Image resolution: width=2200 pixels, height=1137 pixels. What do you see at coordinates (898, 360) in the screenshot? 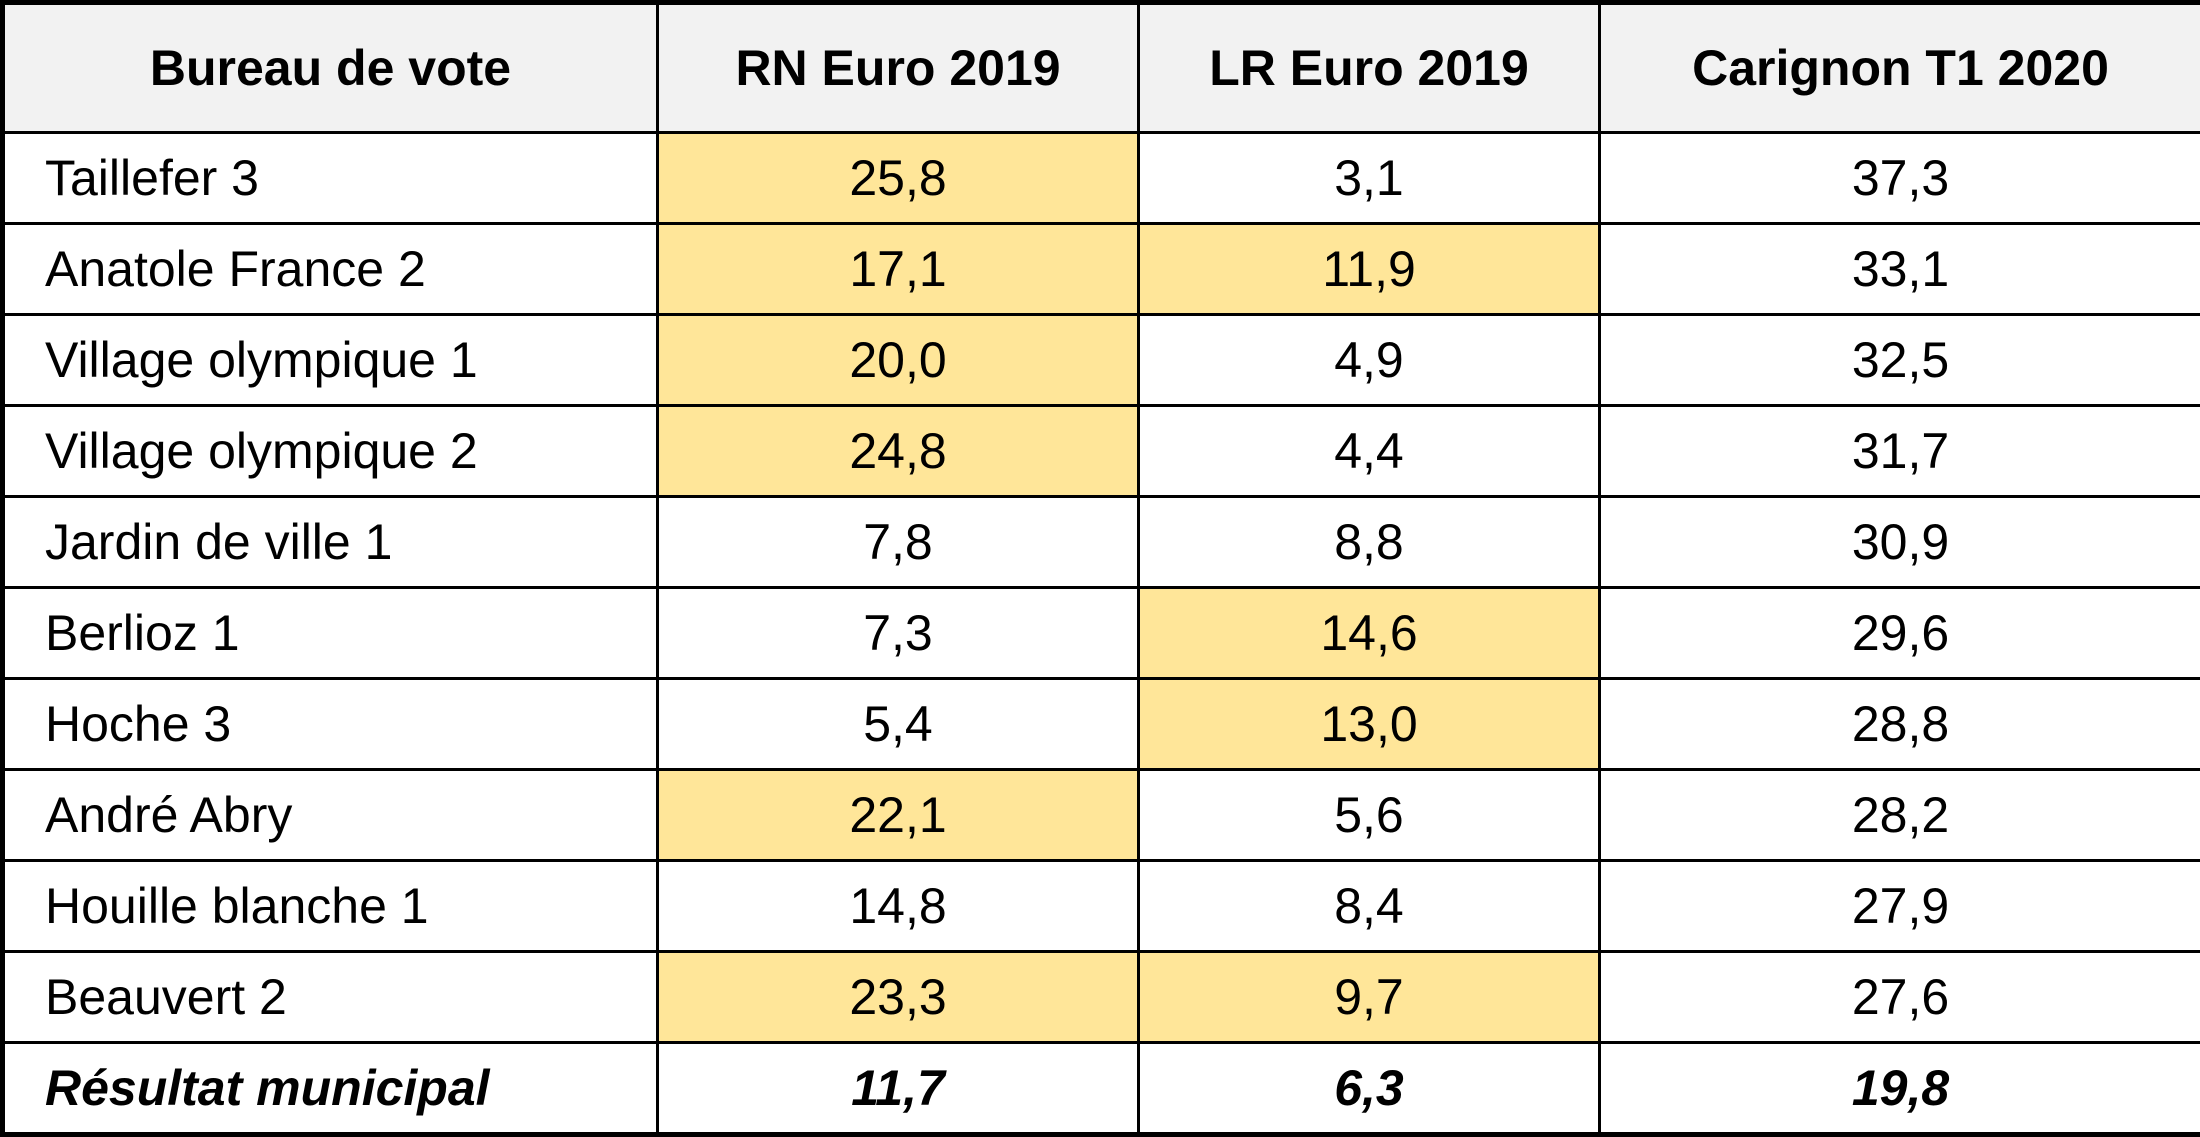
I see `rn-cell: 20,0` at bounding box center [898, 360].